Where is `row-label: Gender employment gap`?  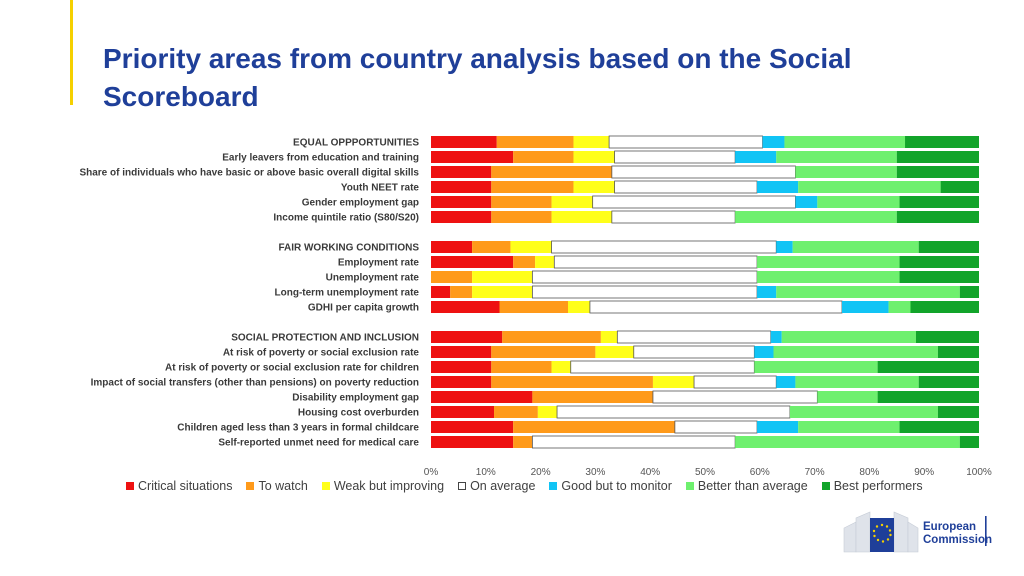
row-label: Gender employment gap is located at coordinates (360, 203).